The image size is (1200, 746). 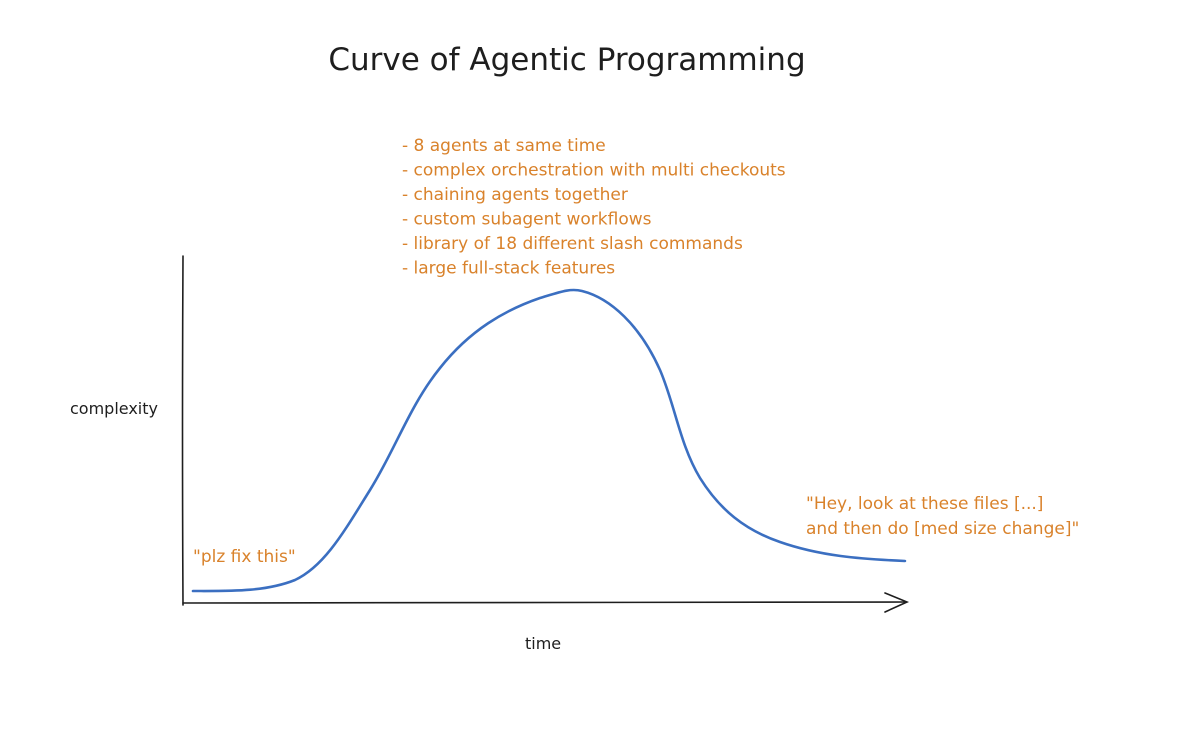 I want to click on y-axis, so click(x=182, y=430).